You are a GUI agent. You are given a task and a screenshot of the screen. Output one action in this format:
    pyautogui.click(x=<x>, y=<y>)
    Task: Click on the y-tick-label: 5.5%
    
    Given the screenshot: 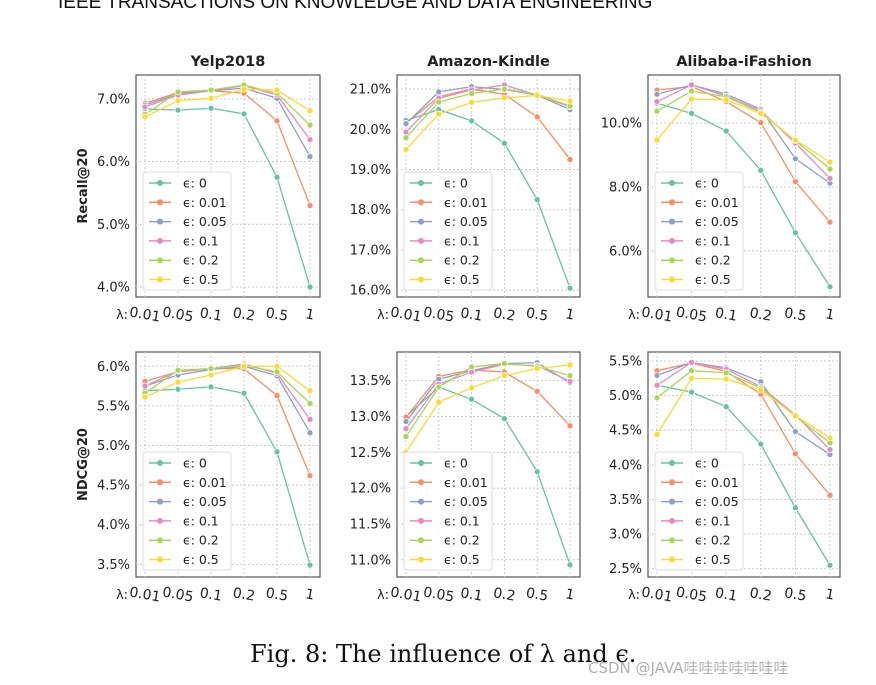 What is the action you would take?
    pyautogui.click(x=113, y=406)
    